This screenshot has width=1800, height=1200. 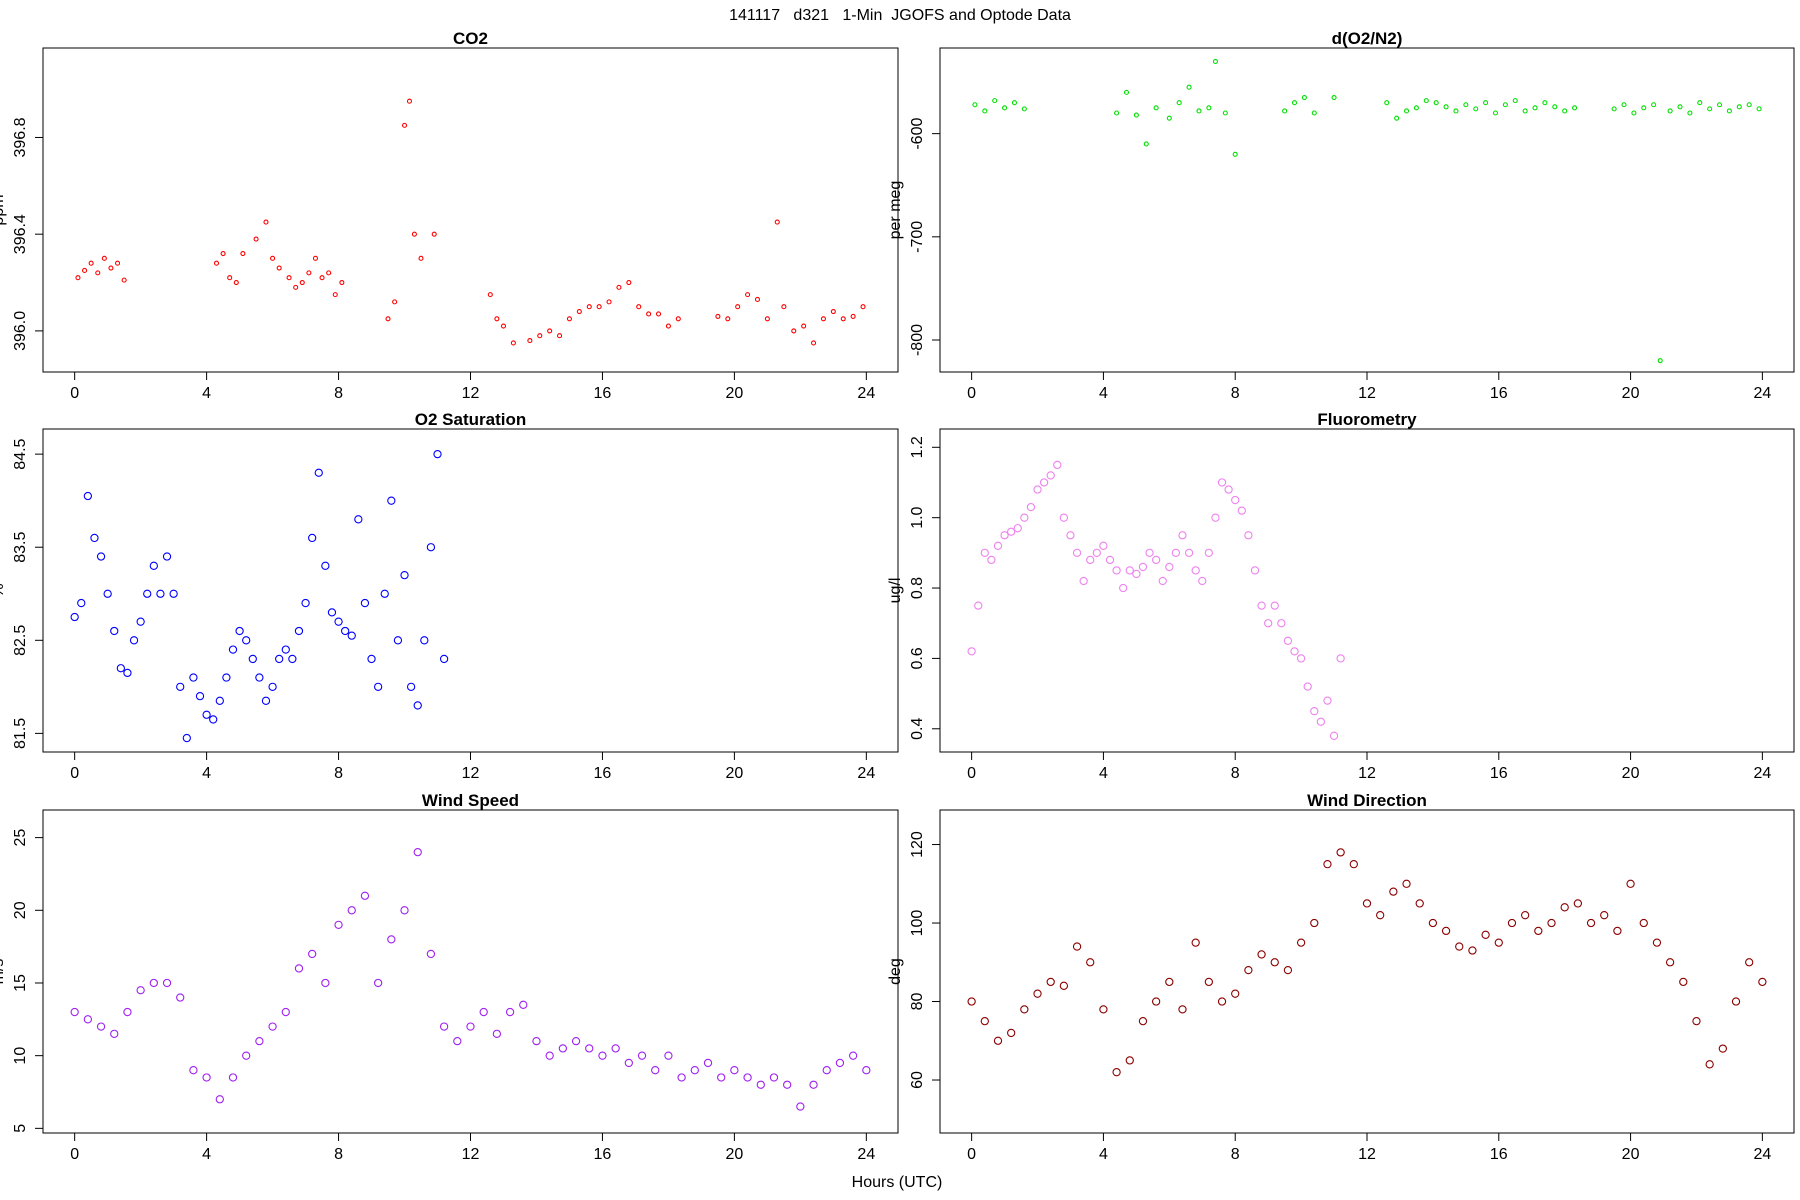 What do you see at coordinates (20, 983) in the screenshot?
I see `y-tick-label: 15` at bounding box center [20, 983].